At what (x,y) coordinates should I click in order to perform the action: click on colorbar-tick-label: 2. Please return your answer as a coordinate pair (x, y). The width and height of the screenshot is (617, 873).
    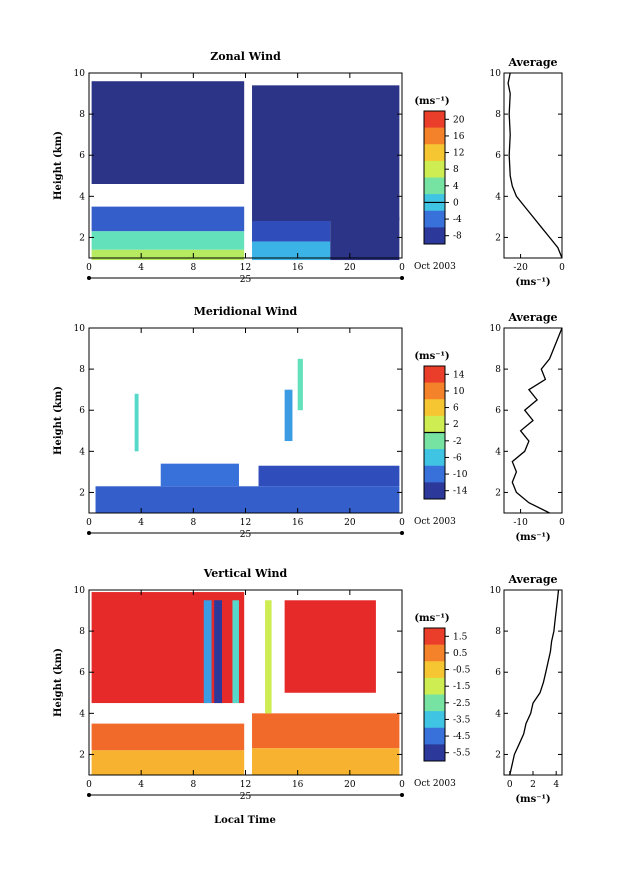
    Looking at the image, I should click on (456, 425).